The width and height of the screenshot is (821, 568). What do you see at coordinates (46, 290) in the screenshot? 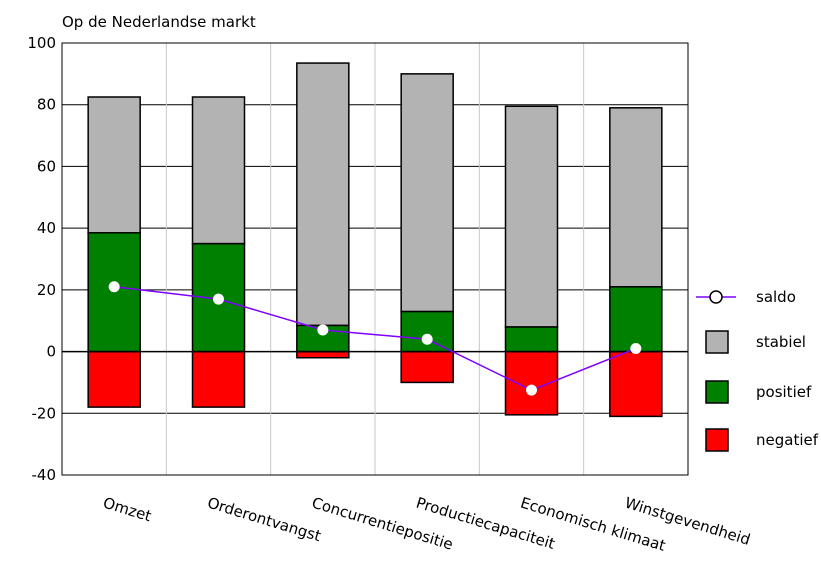
I see `y-tick-label: 20` at bounding box center [46, 290].